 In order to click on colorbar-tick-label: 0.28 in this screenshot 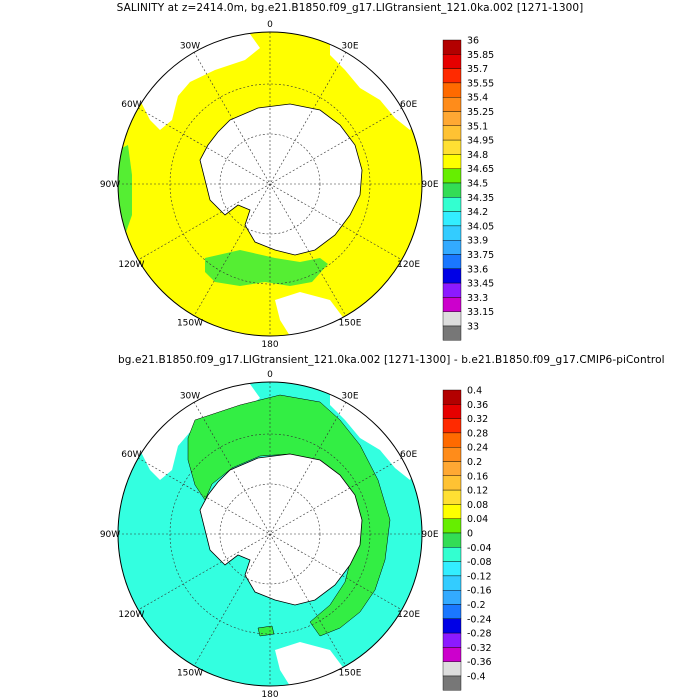, I will do `click(477, 433)`.